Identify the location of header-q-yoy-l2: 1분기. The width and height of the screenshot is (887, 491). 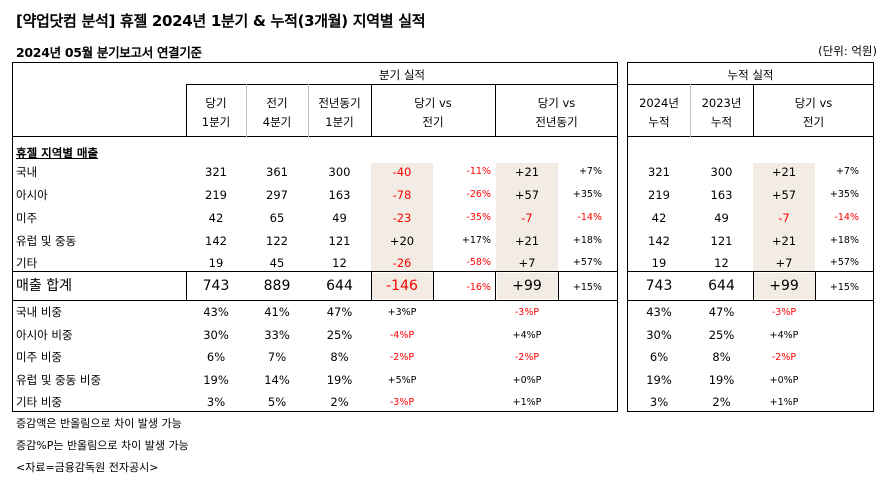
(339, 122).